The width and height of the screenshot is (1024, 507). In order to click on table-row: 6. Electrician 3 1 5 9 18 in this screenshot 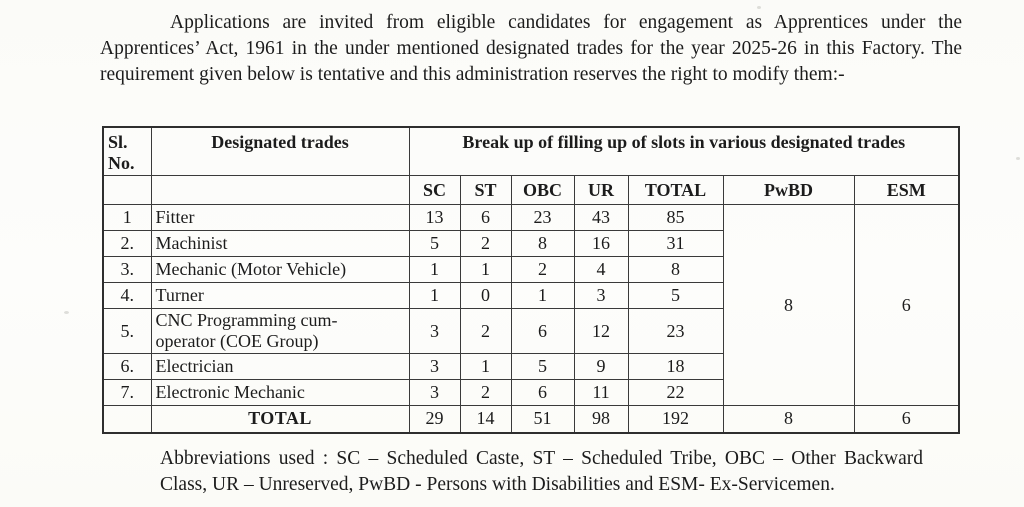, I will do `click(530, 366)`.